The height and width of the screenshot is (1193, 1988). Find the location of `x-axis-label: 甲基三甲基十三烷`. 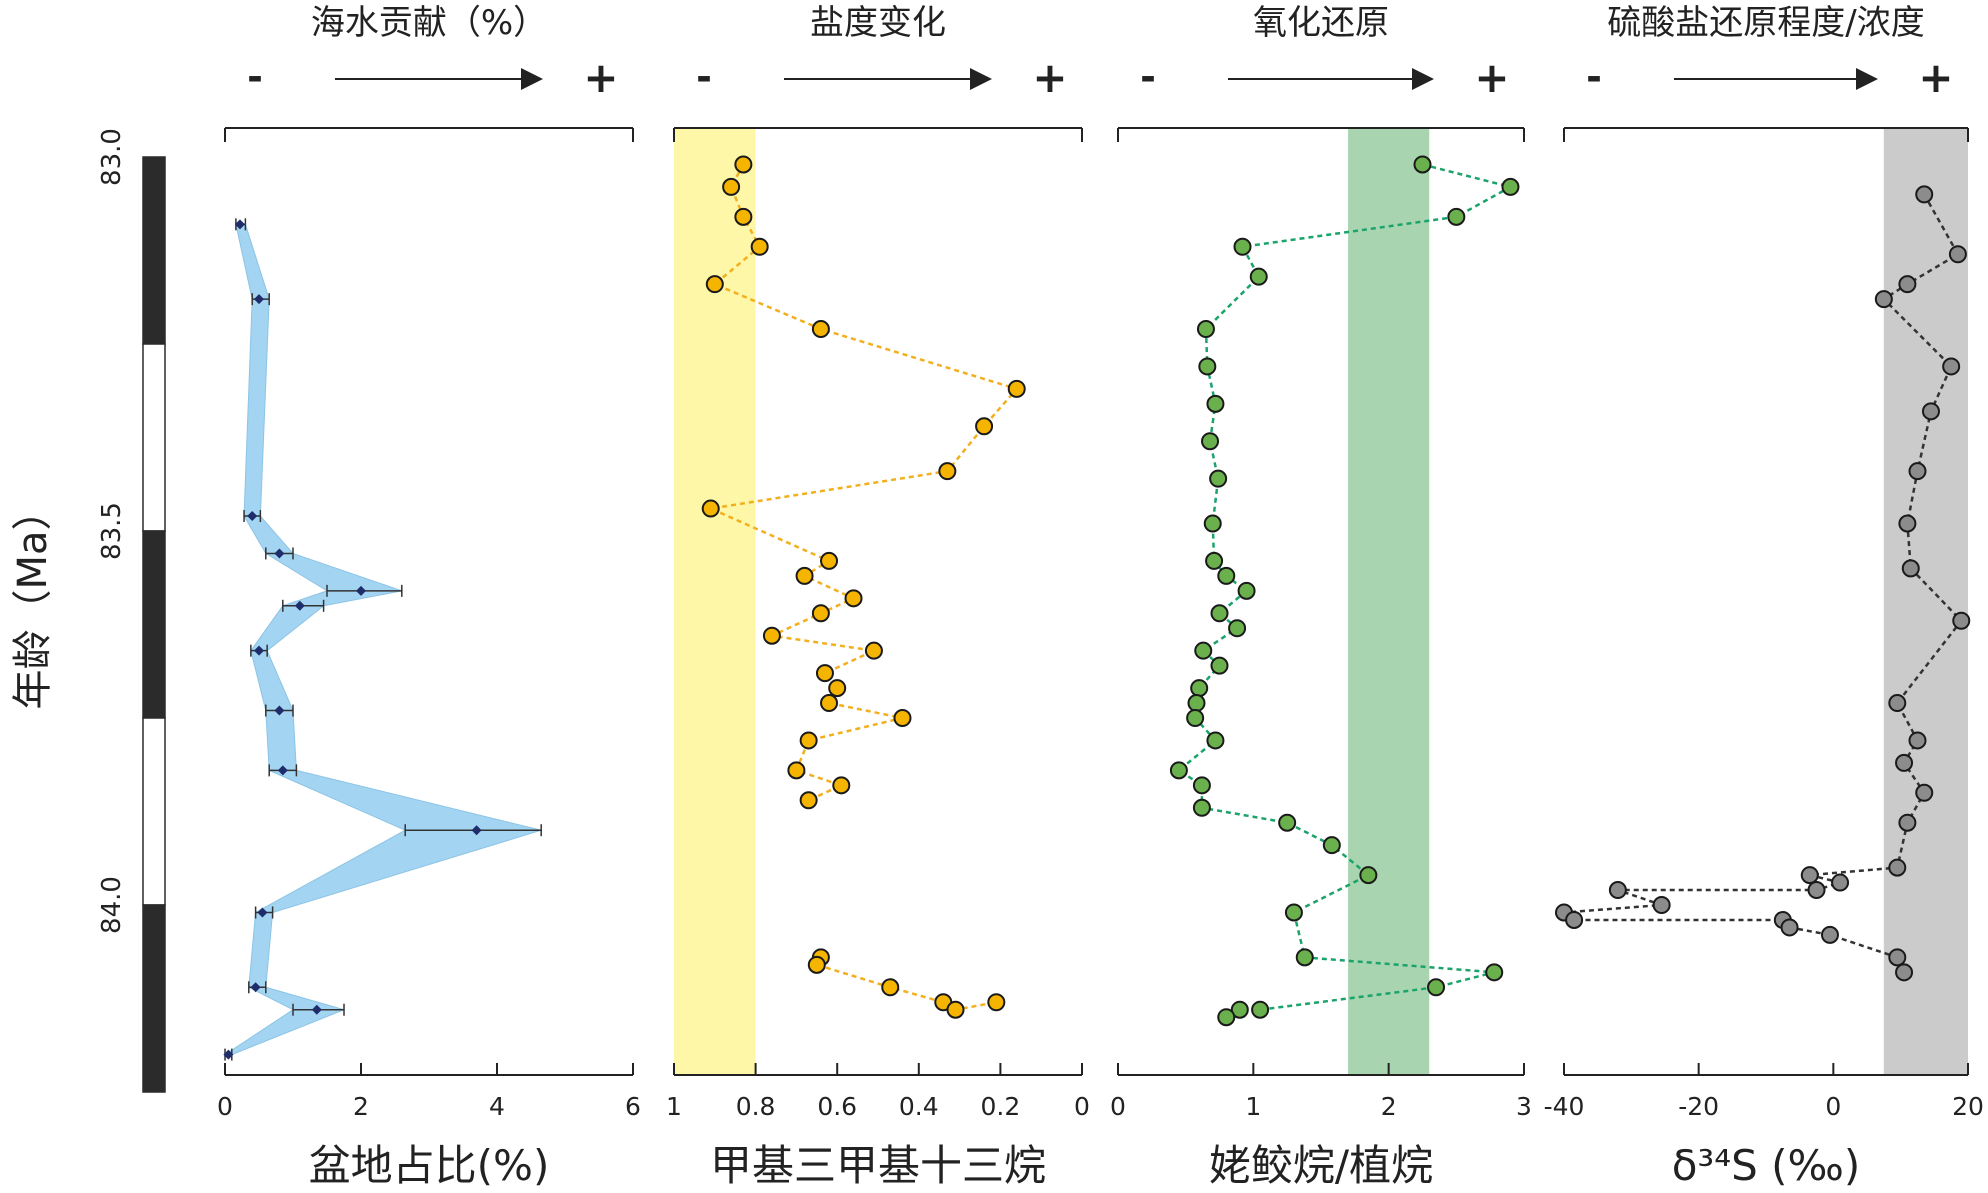

x-axis-label: 甲基三甲基十三烷 is located at coordinates (878, 1165).